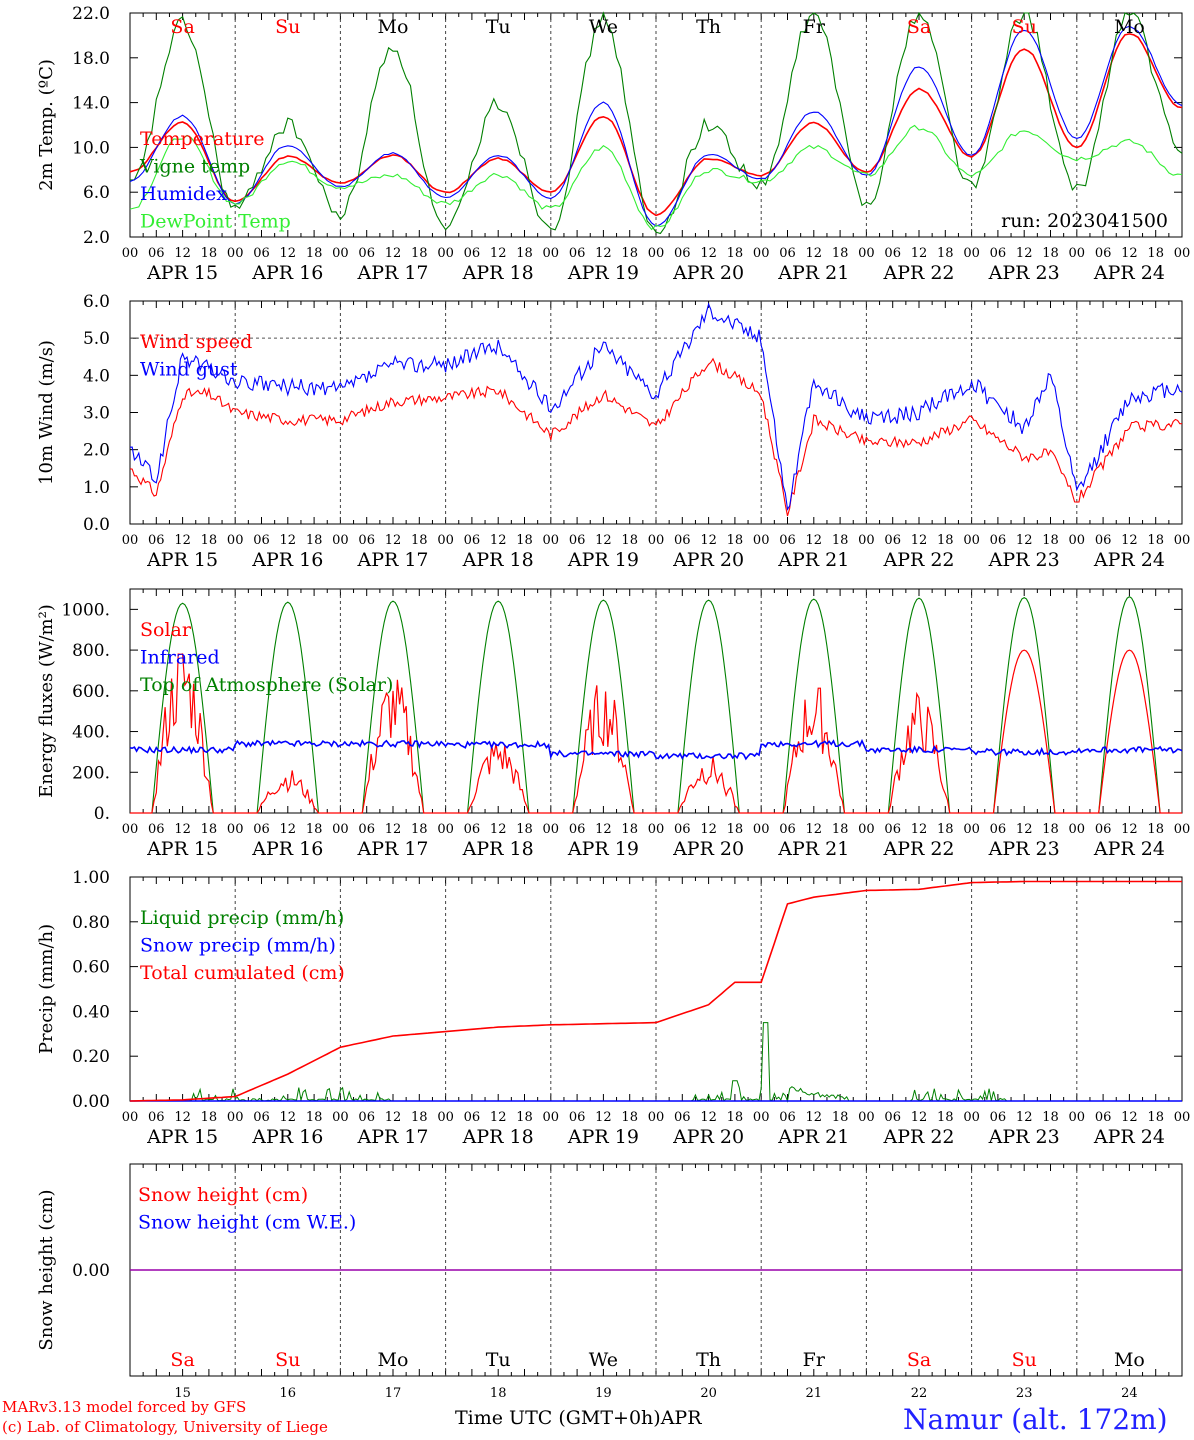 Image resolution: width=1194 pixels, height=1440 pixels. Describe the element at coordinates (46, 989) in the screenshot. I see `y-axis-label: Precip (mm/h)` at that location.